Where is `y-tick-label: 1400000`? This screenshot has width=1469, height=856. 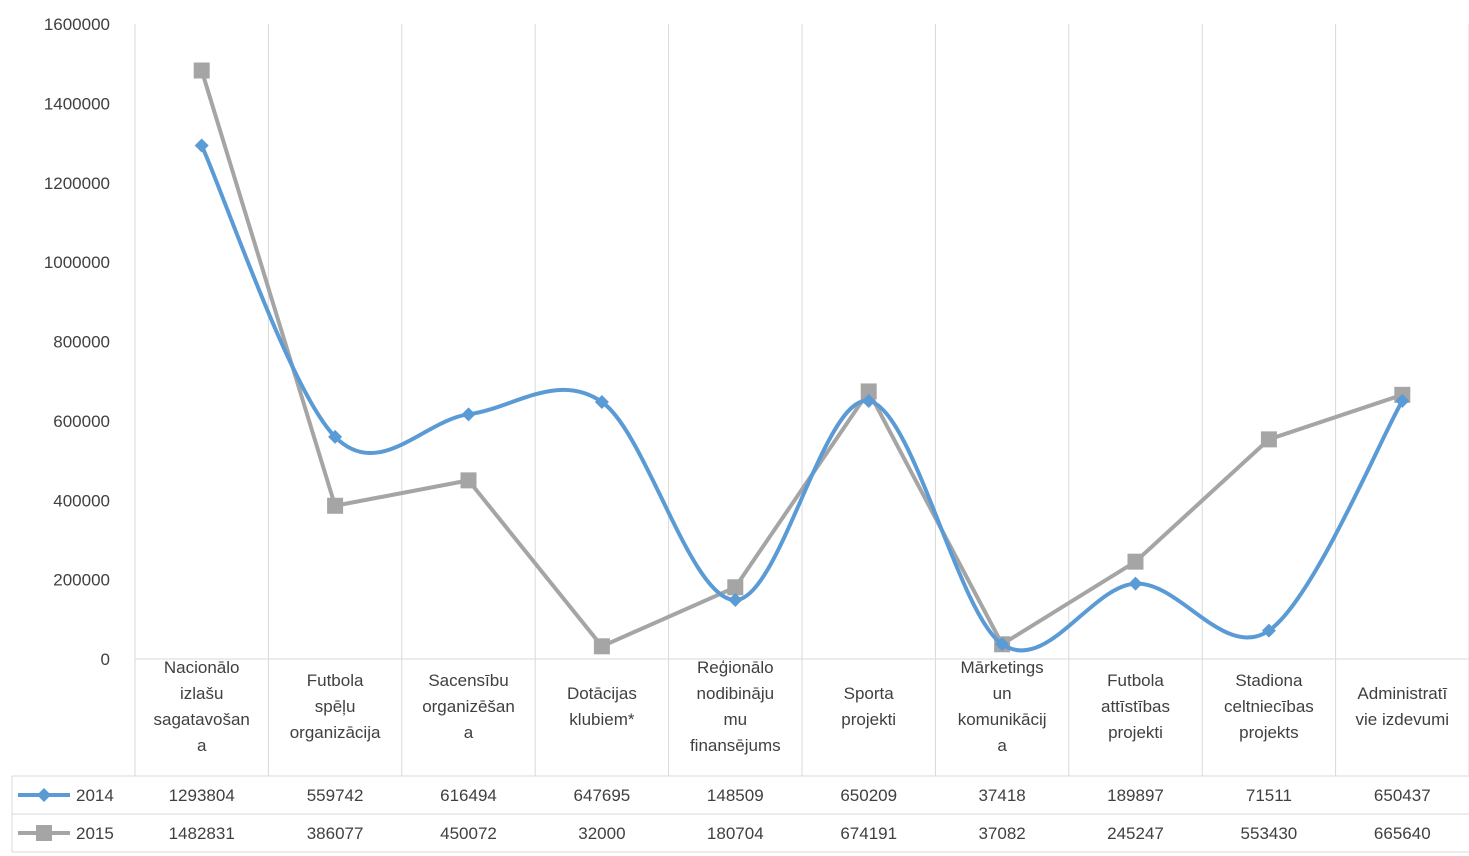
y-tick-label: 1400000 is located at coordinates (77, 103).